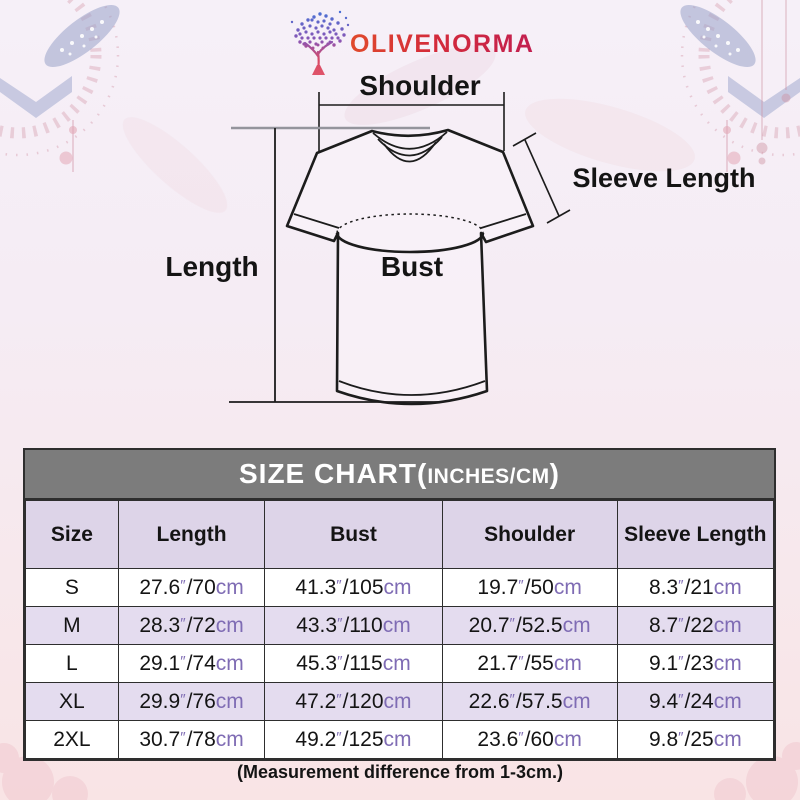  I want to click on measurement-cell: 23.6″/60cm, so click(529, 739).